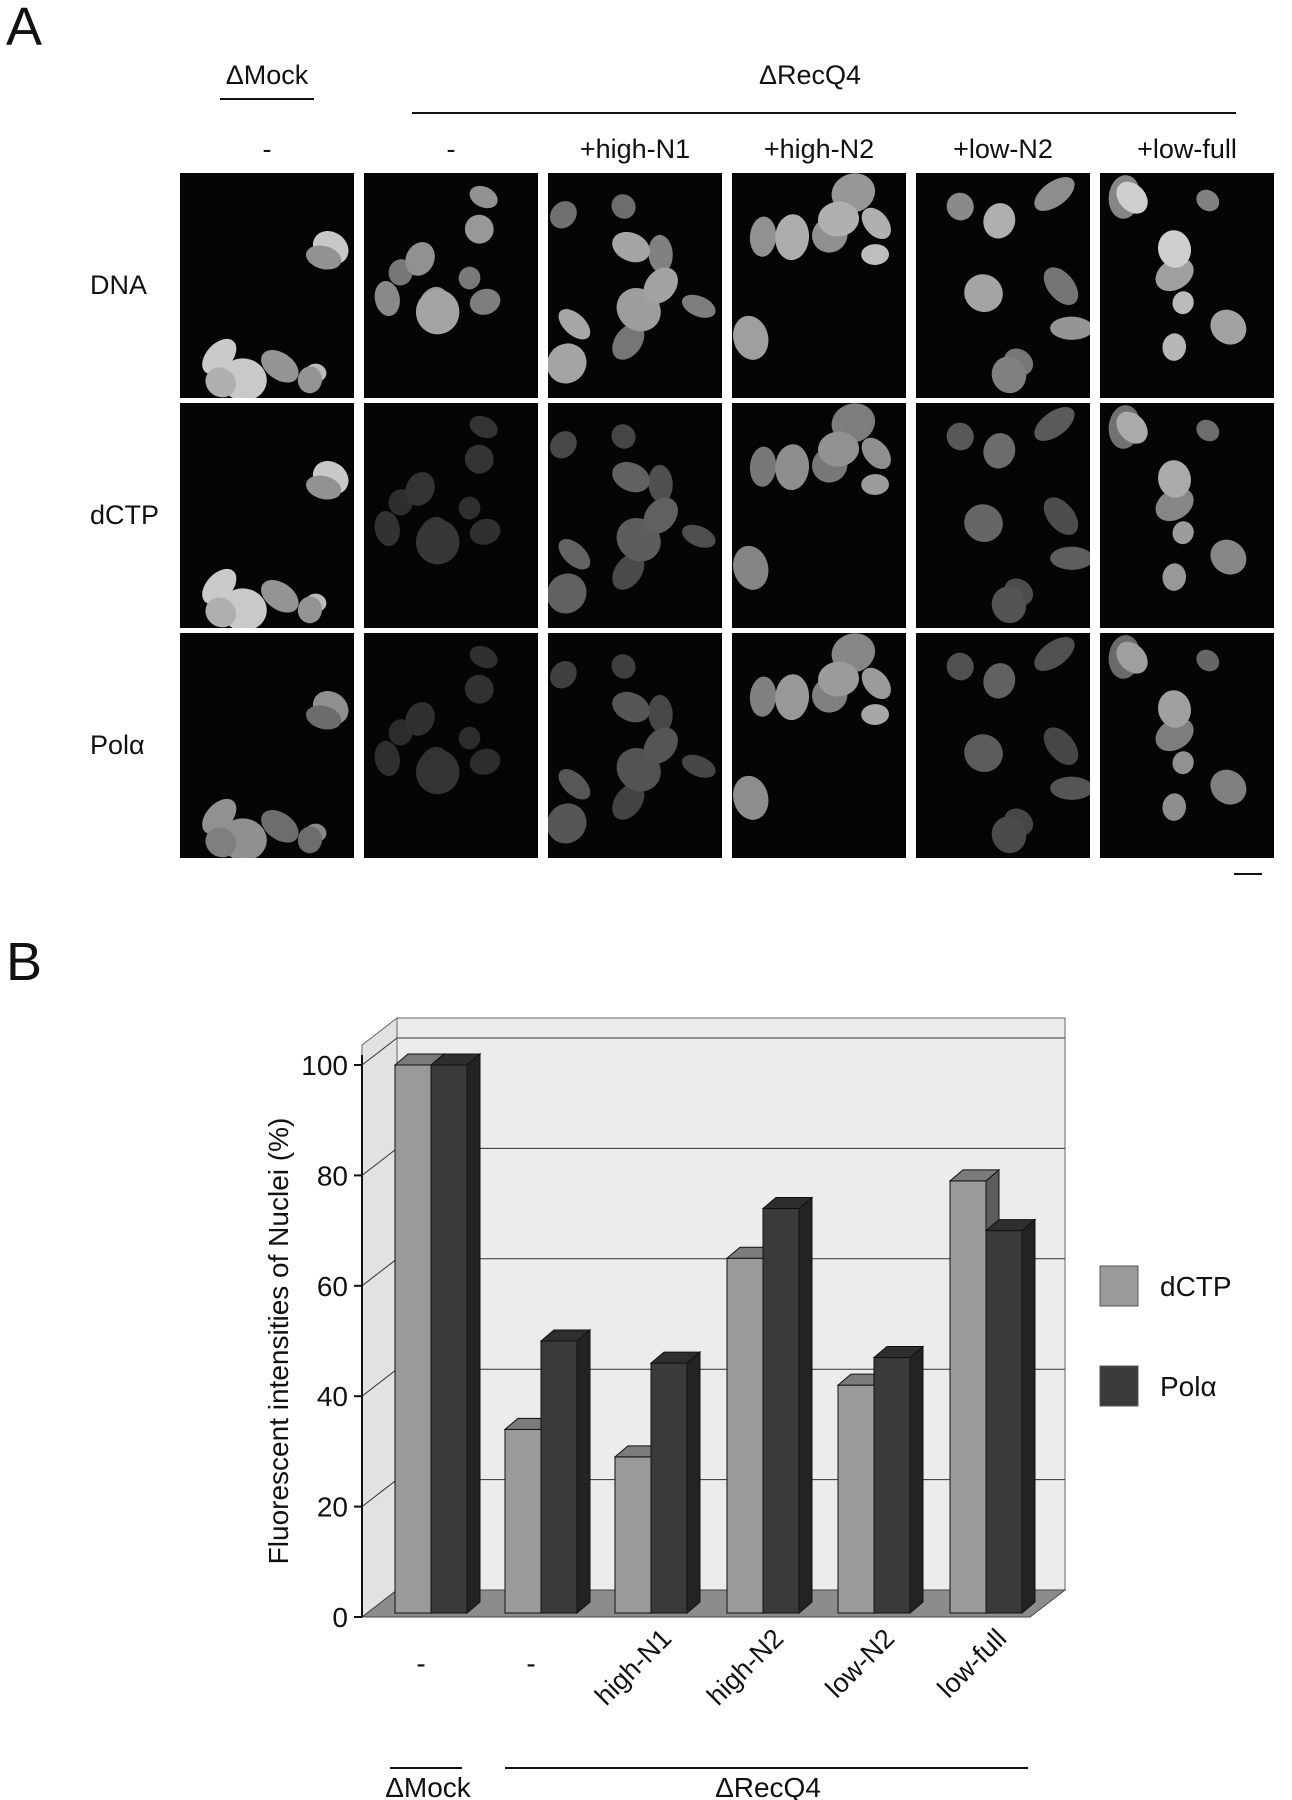 This screenshot has height=1800, width=1292. I want to click on y-axis-label: Fluorescent intensities of Nuclei (%), so click(278, 1341).